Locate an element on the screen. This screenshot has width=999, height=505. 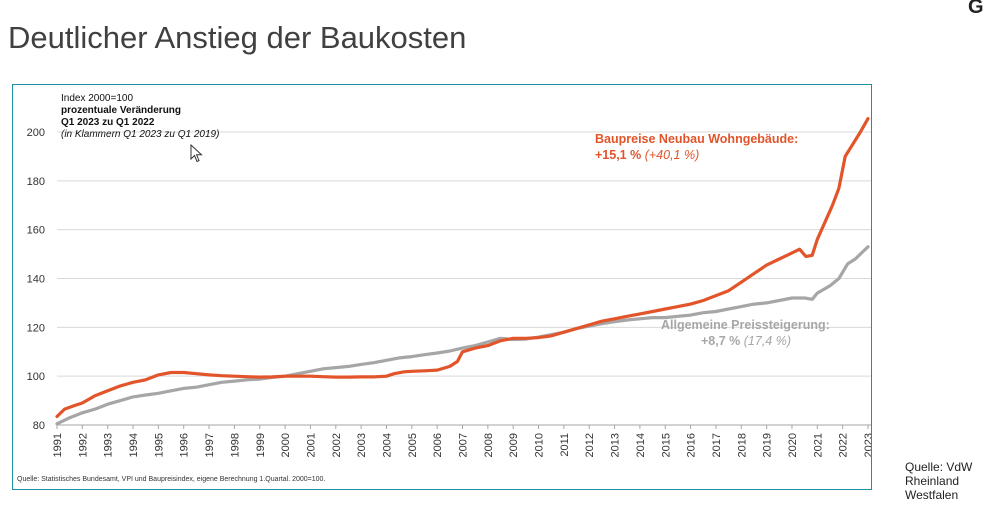
x-tick-label: 2023 is located at coordinates (867, 445).